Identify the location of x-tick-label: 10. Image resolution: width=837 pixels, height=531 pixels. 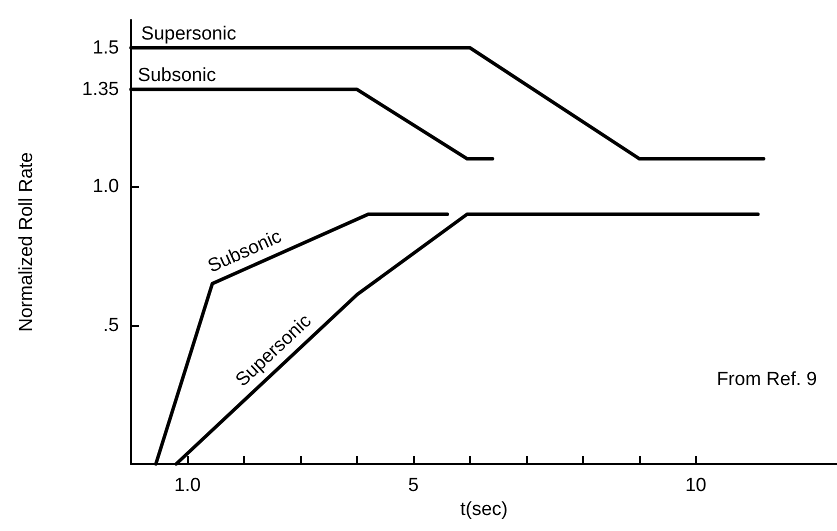
(695, 485).